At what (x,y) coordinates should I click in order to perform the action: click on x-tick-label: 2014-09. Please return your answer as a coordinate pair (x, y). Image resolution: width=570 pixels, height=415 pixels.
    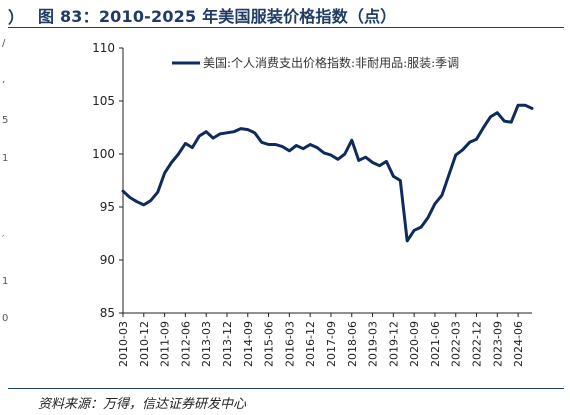
    Looking at the image, I should click on (248, 344).